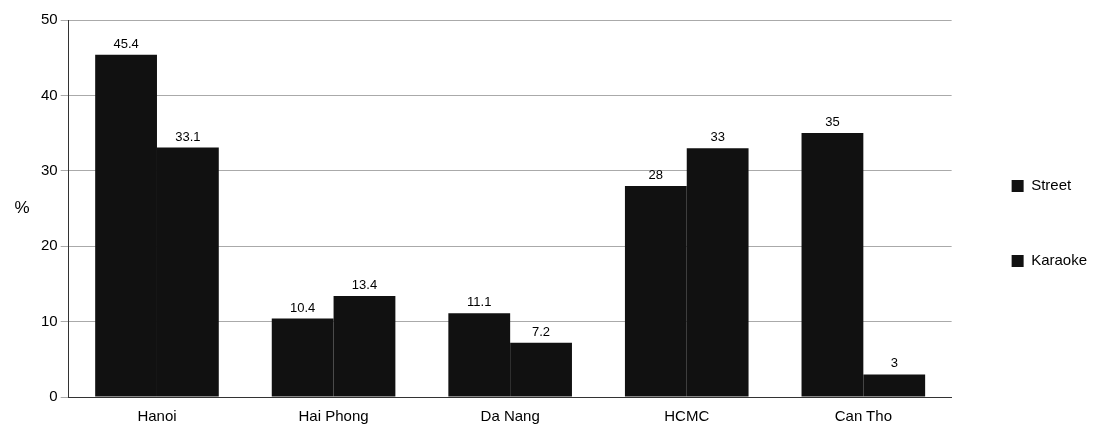  What do you see at coordinates (863, 416) in the screenshot?
I see `x-tick-label: Can Tho` at bounding box center [863, 416].